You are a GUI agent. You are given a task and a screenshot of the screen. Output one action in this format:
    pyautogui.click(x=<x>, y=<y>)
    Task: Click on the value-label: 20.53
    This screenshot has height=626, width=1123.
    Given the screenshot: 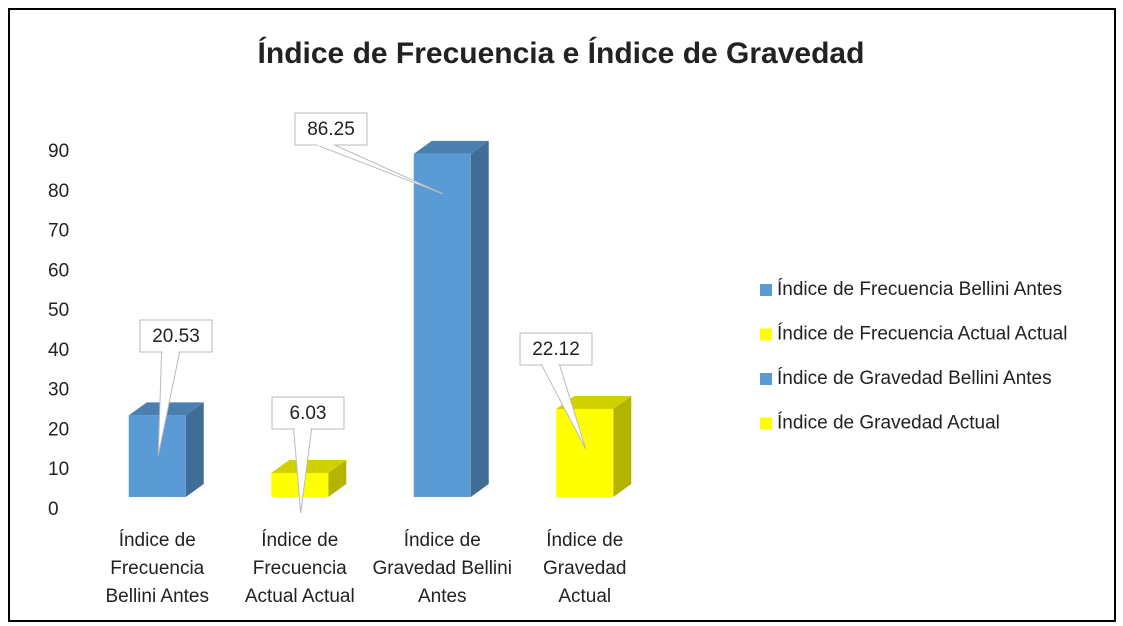 What is the action you would take?
    pyautogui.click(x=176, y=336)
    